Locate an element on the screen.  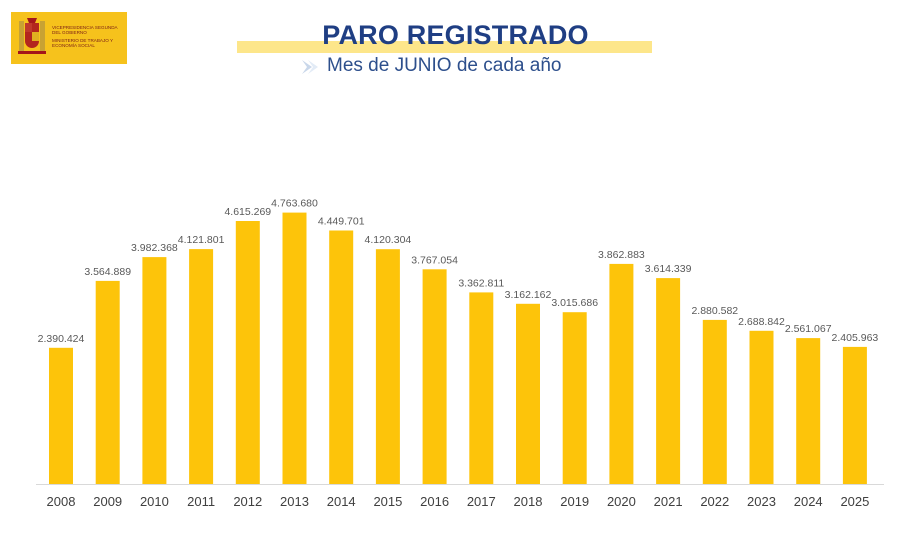
bar-2009 is located at coordinates (107, 382).